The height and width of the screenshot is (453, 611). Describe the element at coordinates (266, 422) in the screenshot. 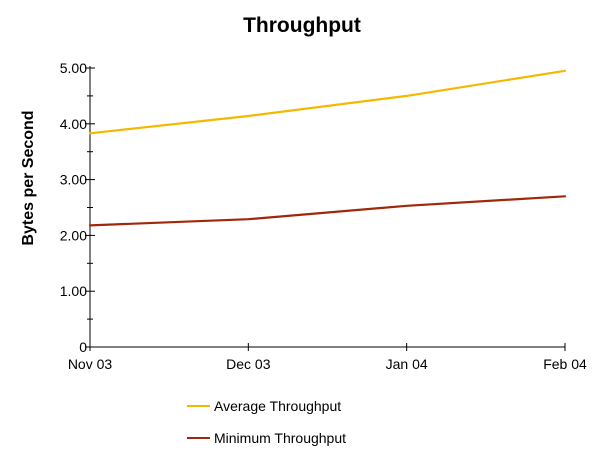

I see `legend: Average Throughput Minimum Throughput` at that location.